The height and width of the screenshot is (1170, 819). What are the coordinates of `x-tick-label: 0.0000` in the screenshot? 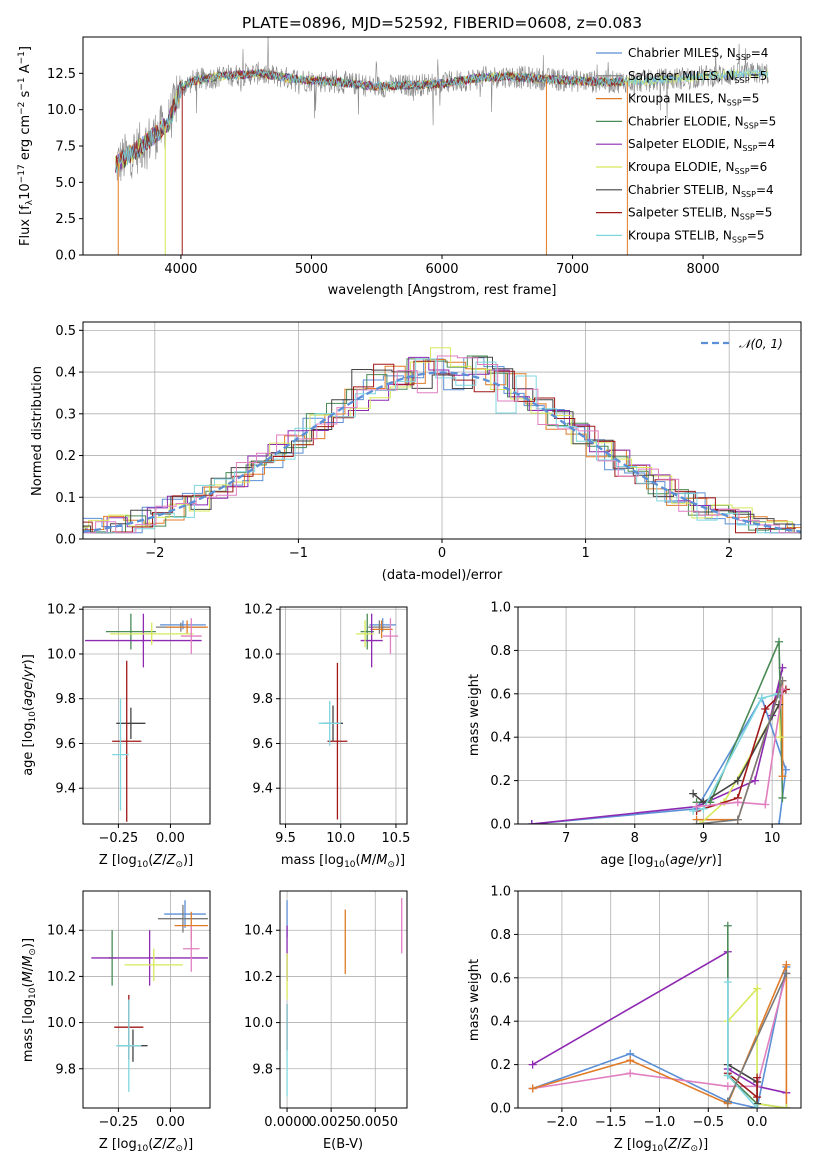 It's located at (287, 1122).